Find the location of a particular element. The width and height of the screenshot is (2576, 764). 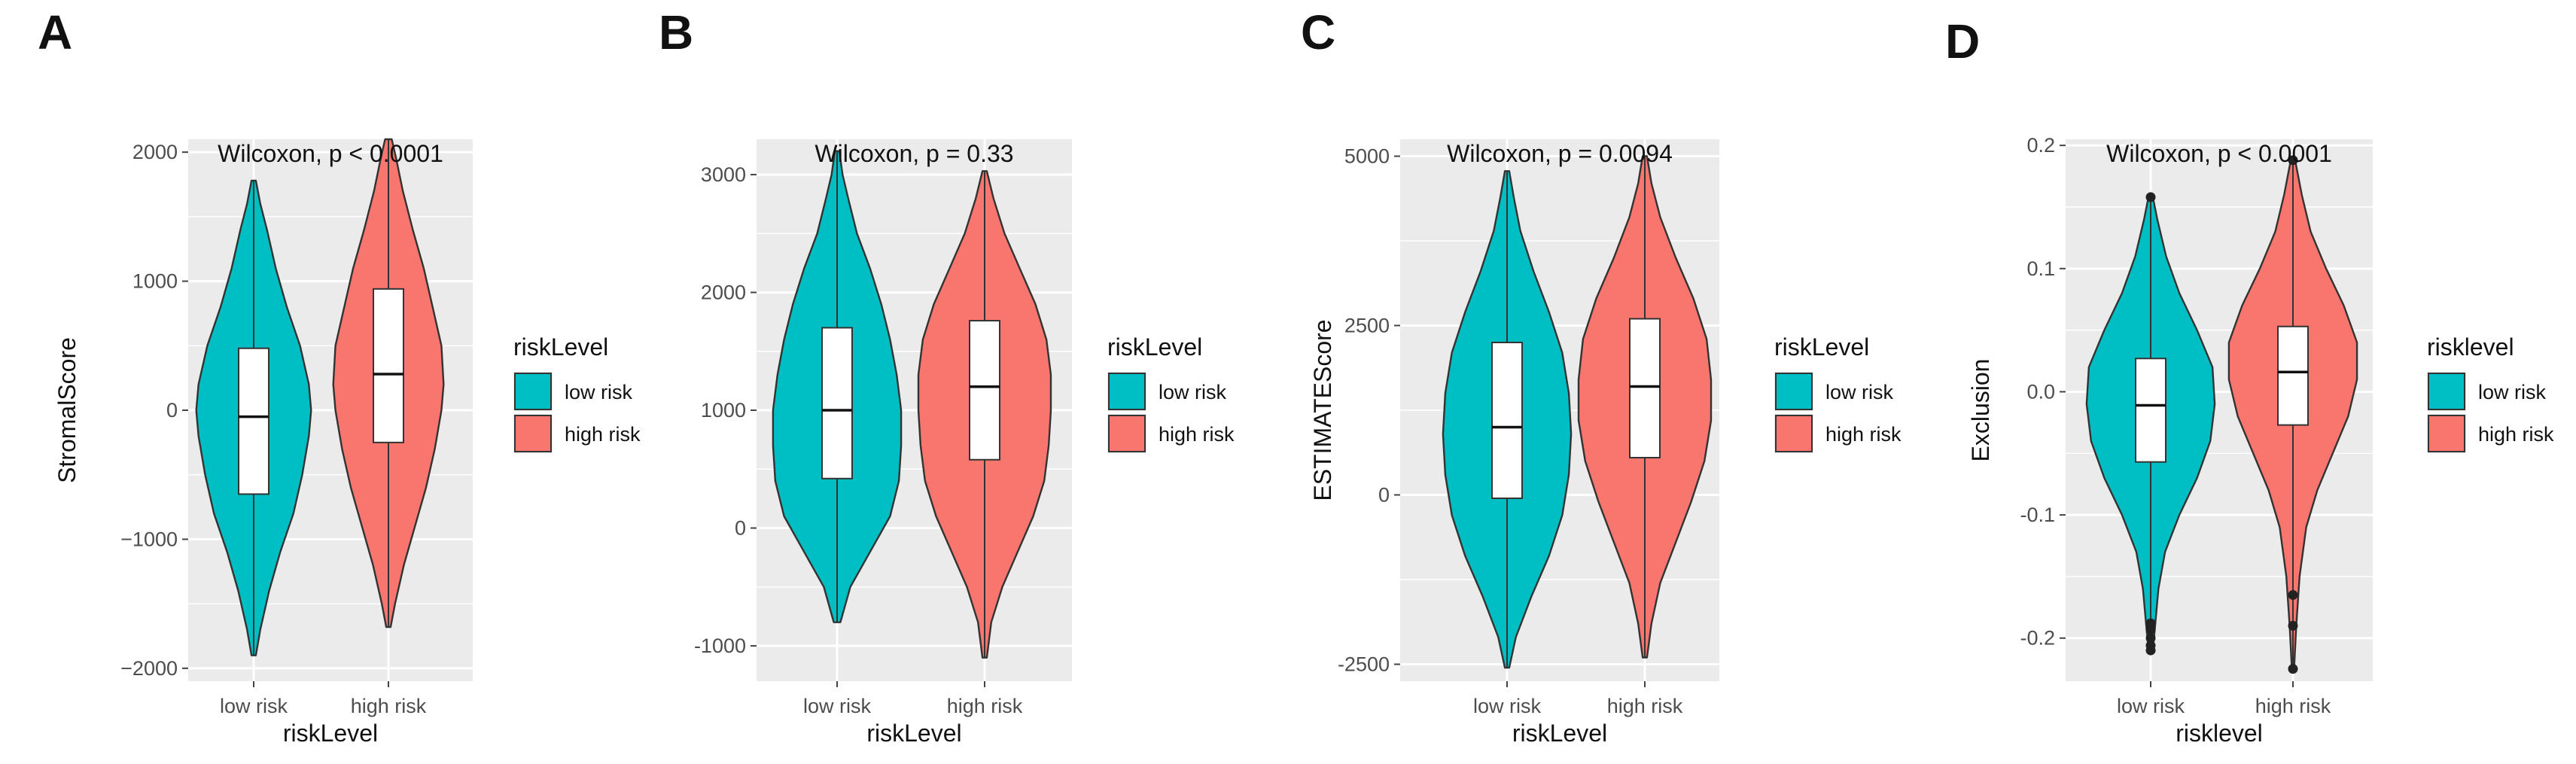

chart4-y-tick-label: -0.1 is located at coordinates (2038, 515).